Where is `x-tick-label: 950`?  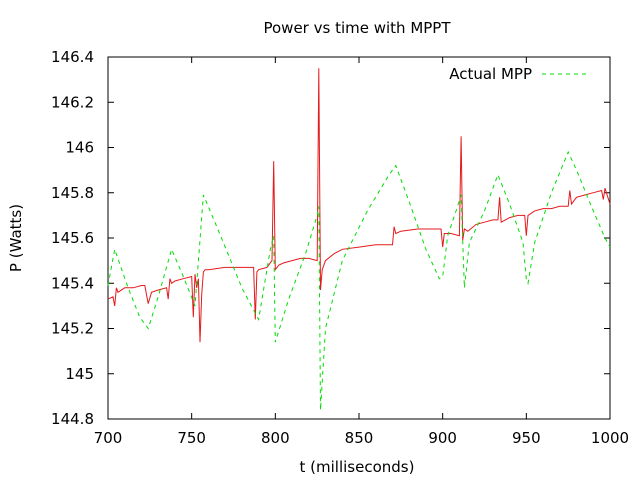 x-tick-label: 950 is located at coordinates (526, 438).